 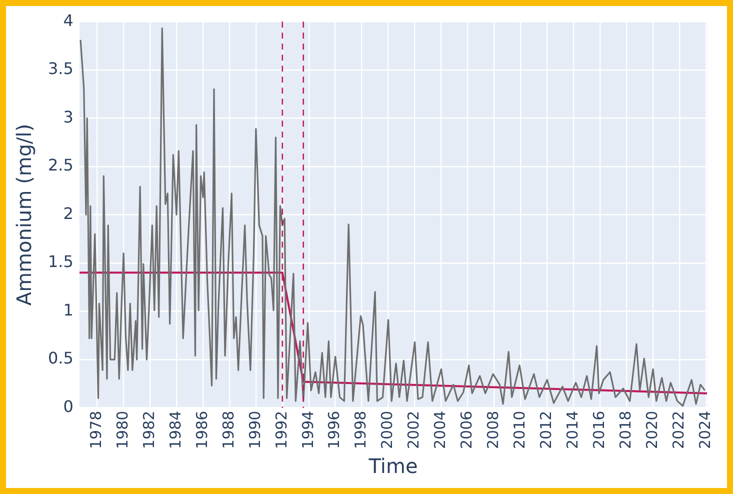 I want to click on y-tick-label: 2.5, so click(x=61, y=165).